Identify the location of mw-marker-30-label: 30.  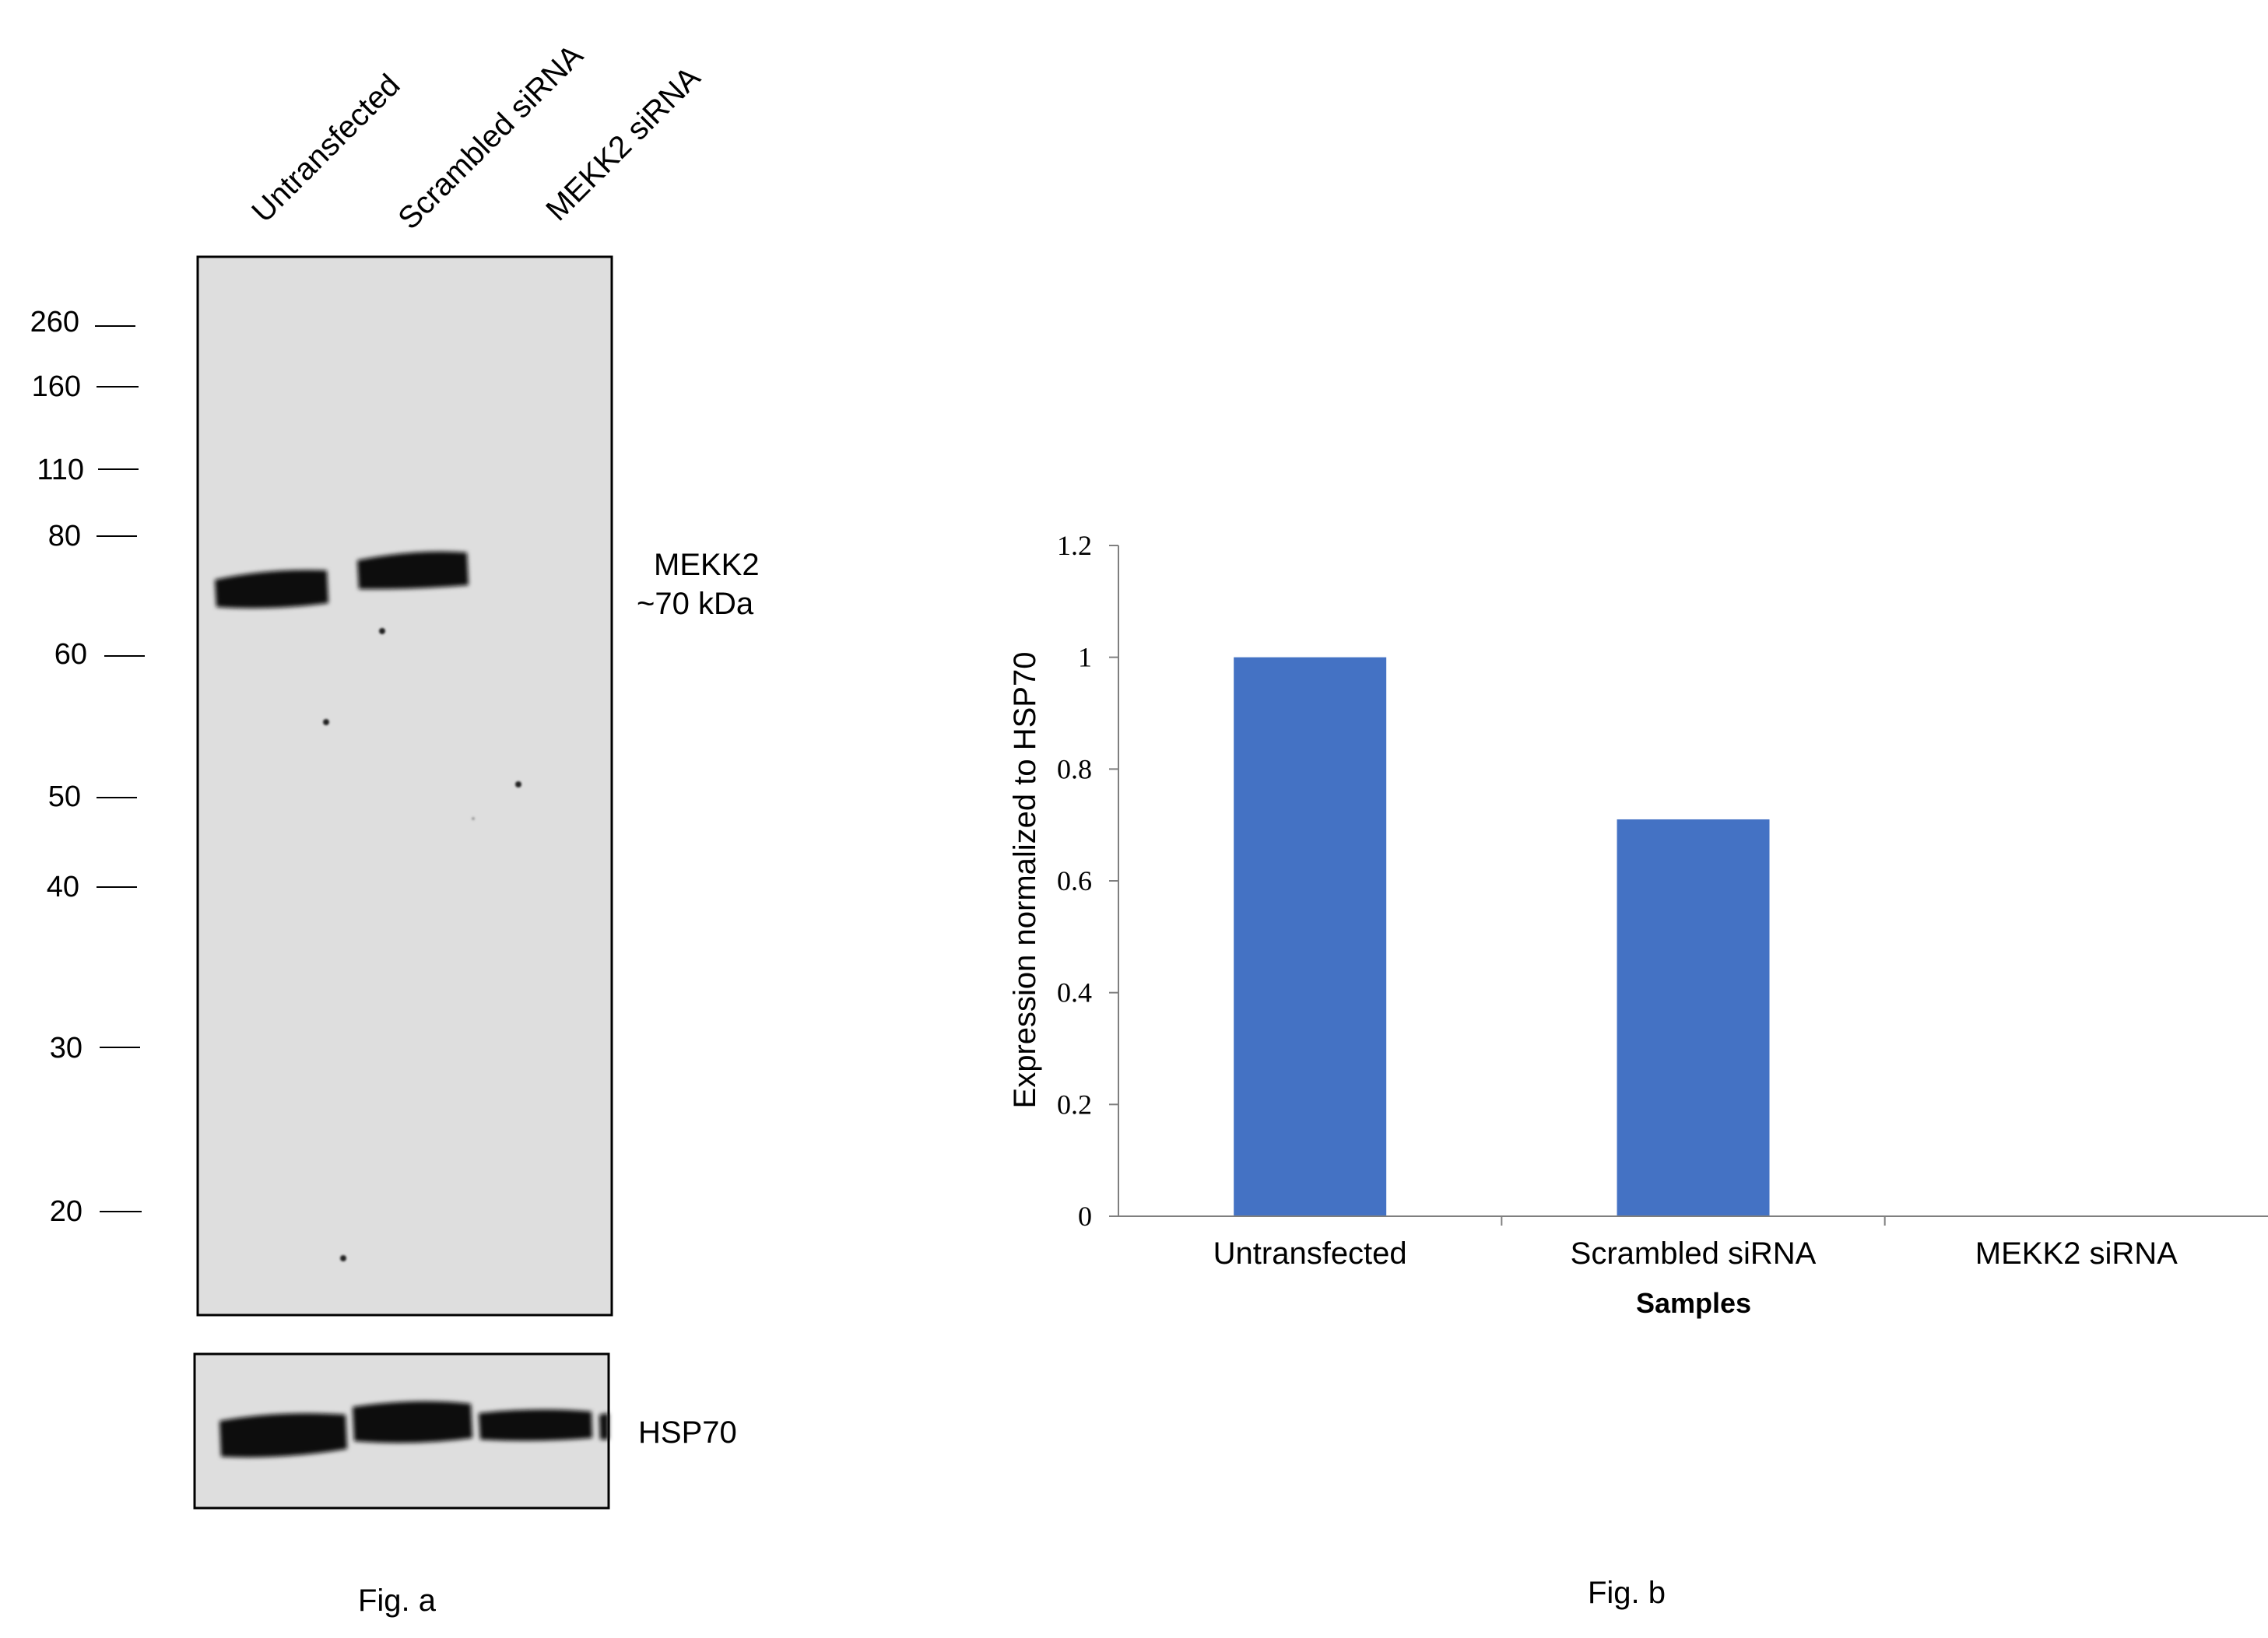
(66, 1048).